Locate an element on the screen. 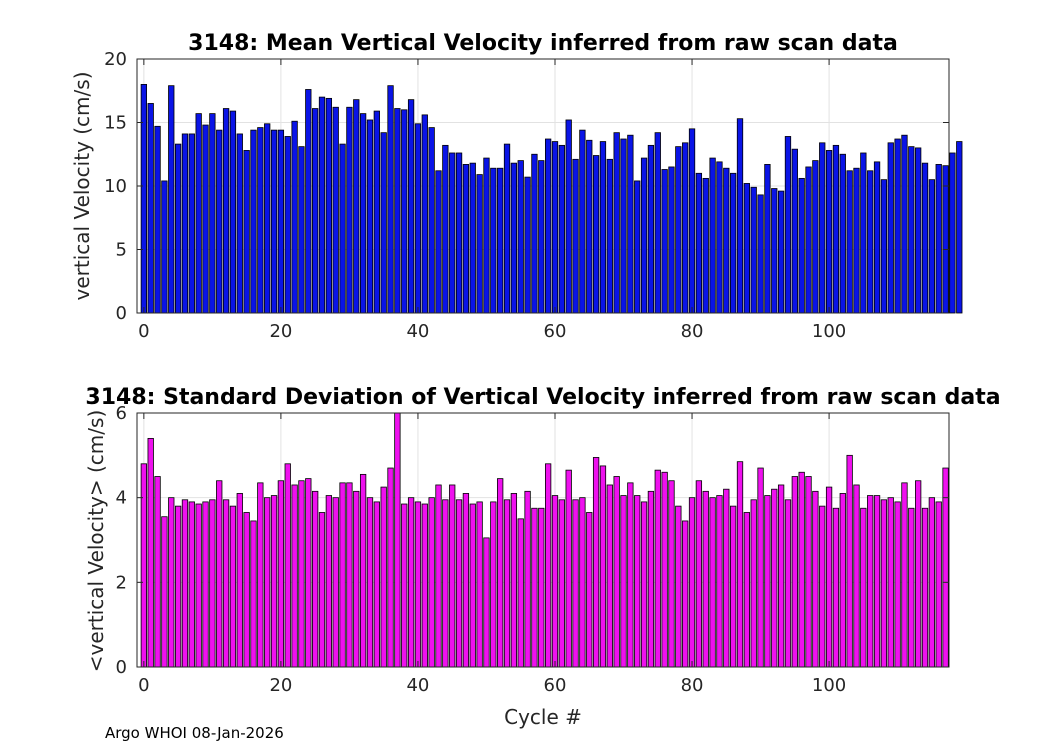 This screenshot has width=1050, height=750. footer-credit: Argo WHOI 08-Jan-2026 is located at coordinates (194, 733).